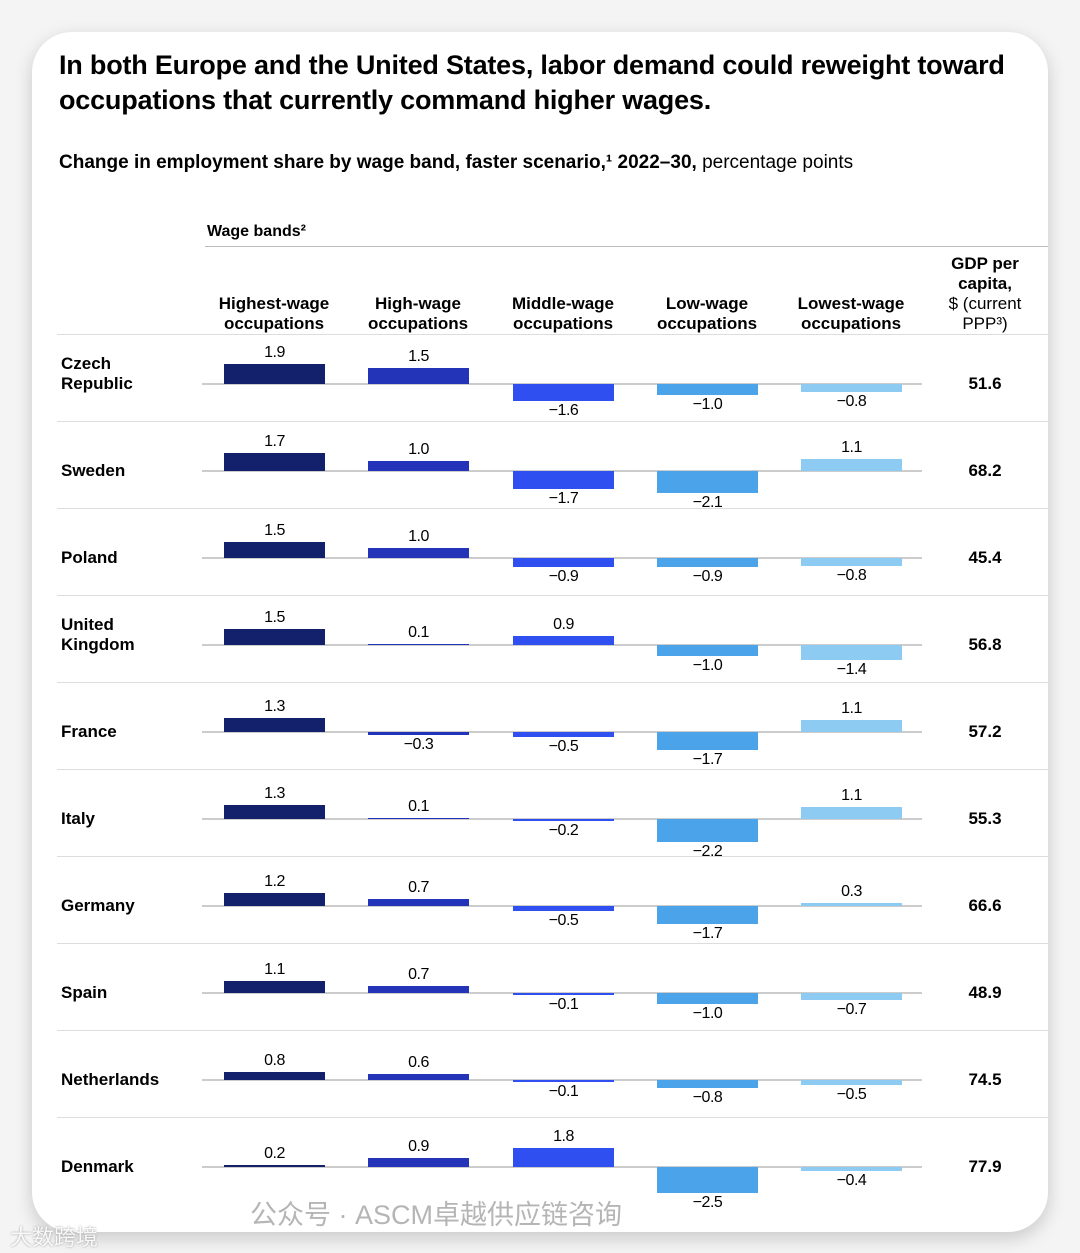  What do you see at coordinates (89, 731) in the screenshot?
I see `country-label: France` at bounding box center [89, 731].